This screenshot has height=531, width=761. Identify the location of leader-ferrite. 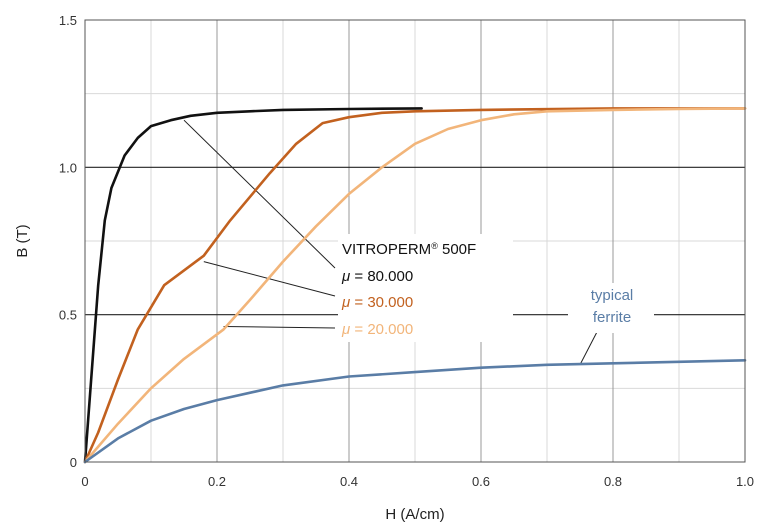
(589, 347).